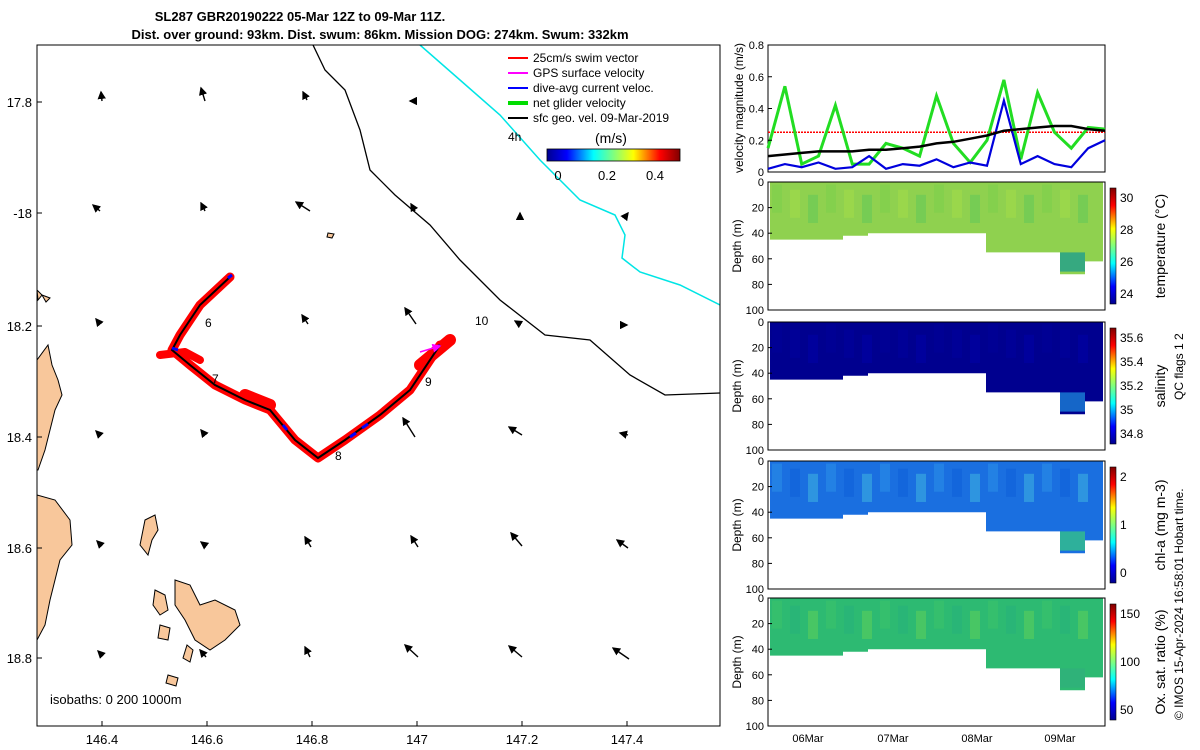  I want to click on colorbar-tick-label: 35.6, so click(1132, 338).